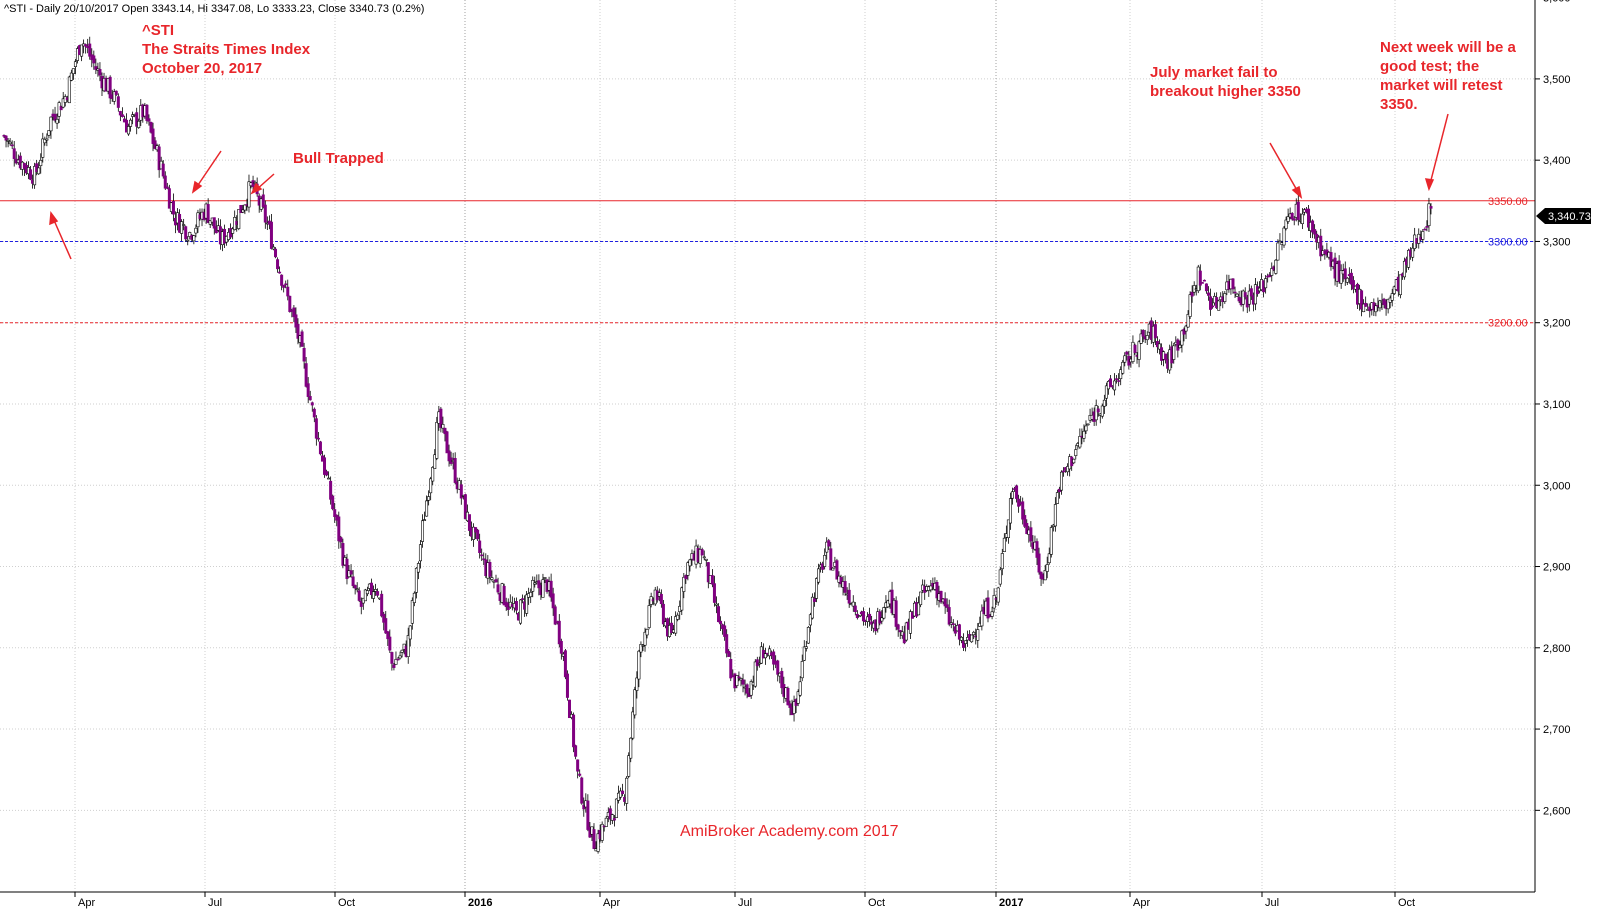 Image resolution: width=1597 pixels, height=910 pixels. Describe the element at coordinates (1441, 85) in the screenshot. I see `annotation-next-week-line3: market will retest` at that location.